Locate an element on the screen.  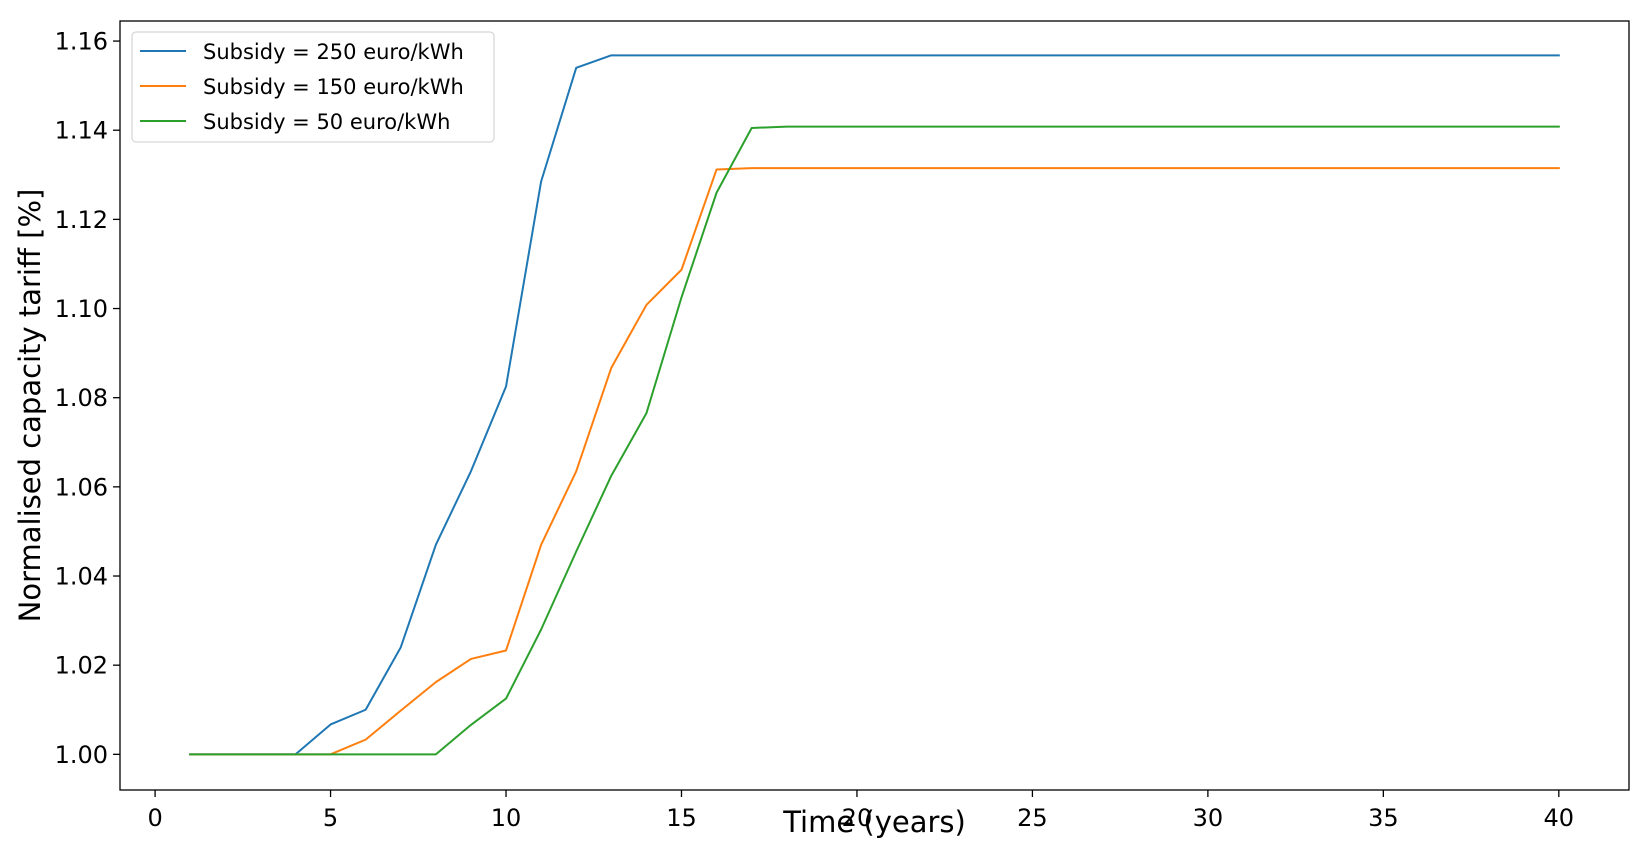
y-axis: 1.00 1.02 1.04 1.06 1.08 1.10 1.12 1.14 1.16 is located at coordinates (87, 398).